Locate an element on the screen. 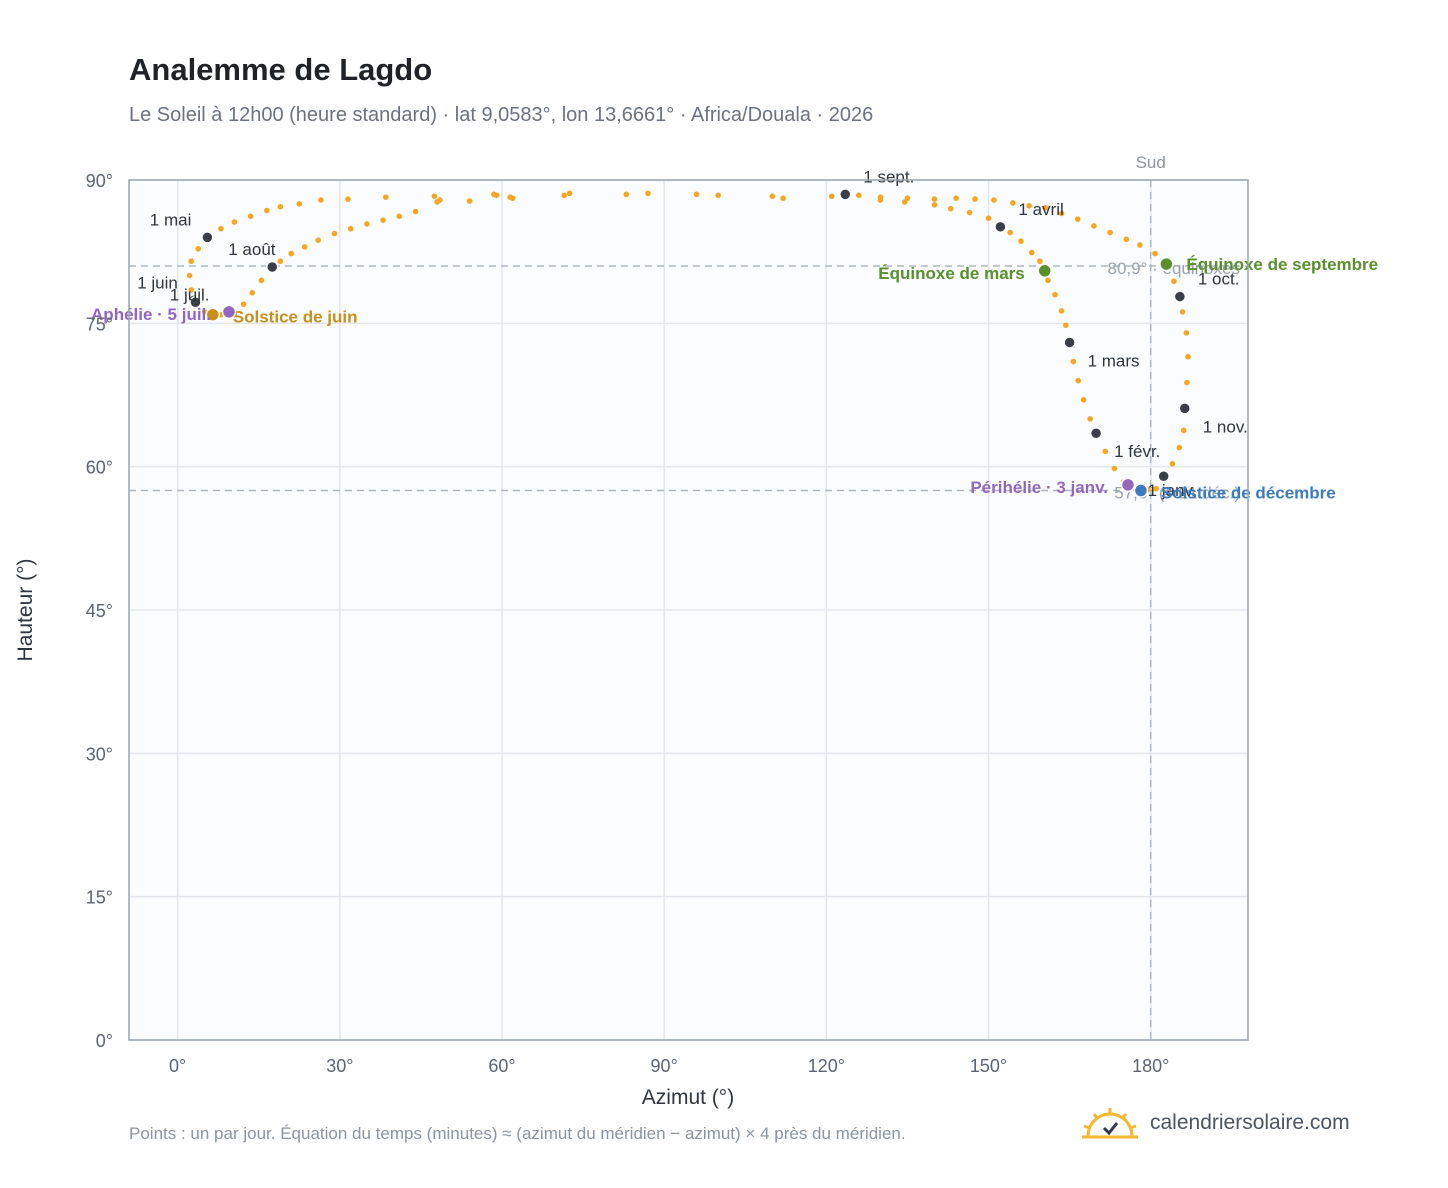 The height and width of the screenshot is (1188, 1448). month-label: 1 nov. is located at coordinates (1225, 426).